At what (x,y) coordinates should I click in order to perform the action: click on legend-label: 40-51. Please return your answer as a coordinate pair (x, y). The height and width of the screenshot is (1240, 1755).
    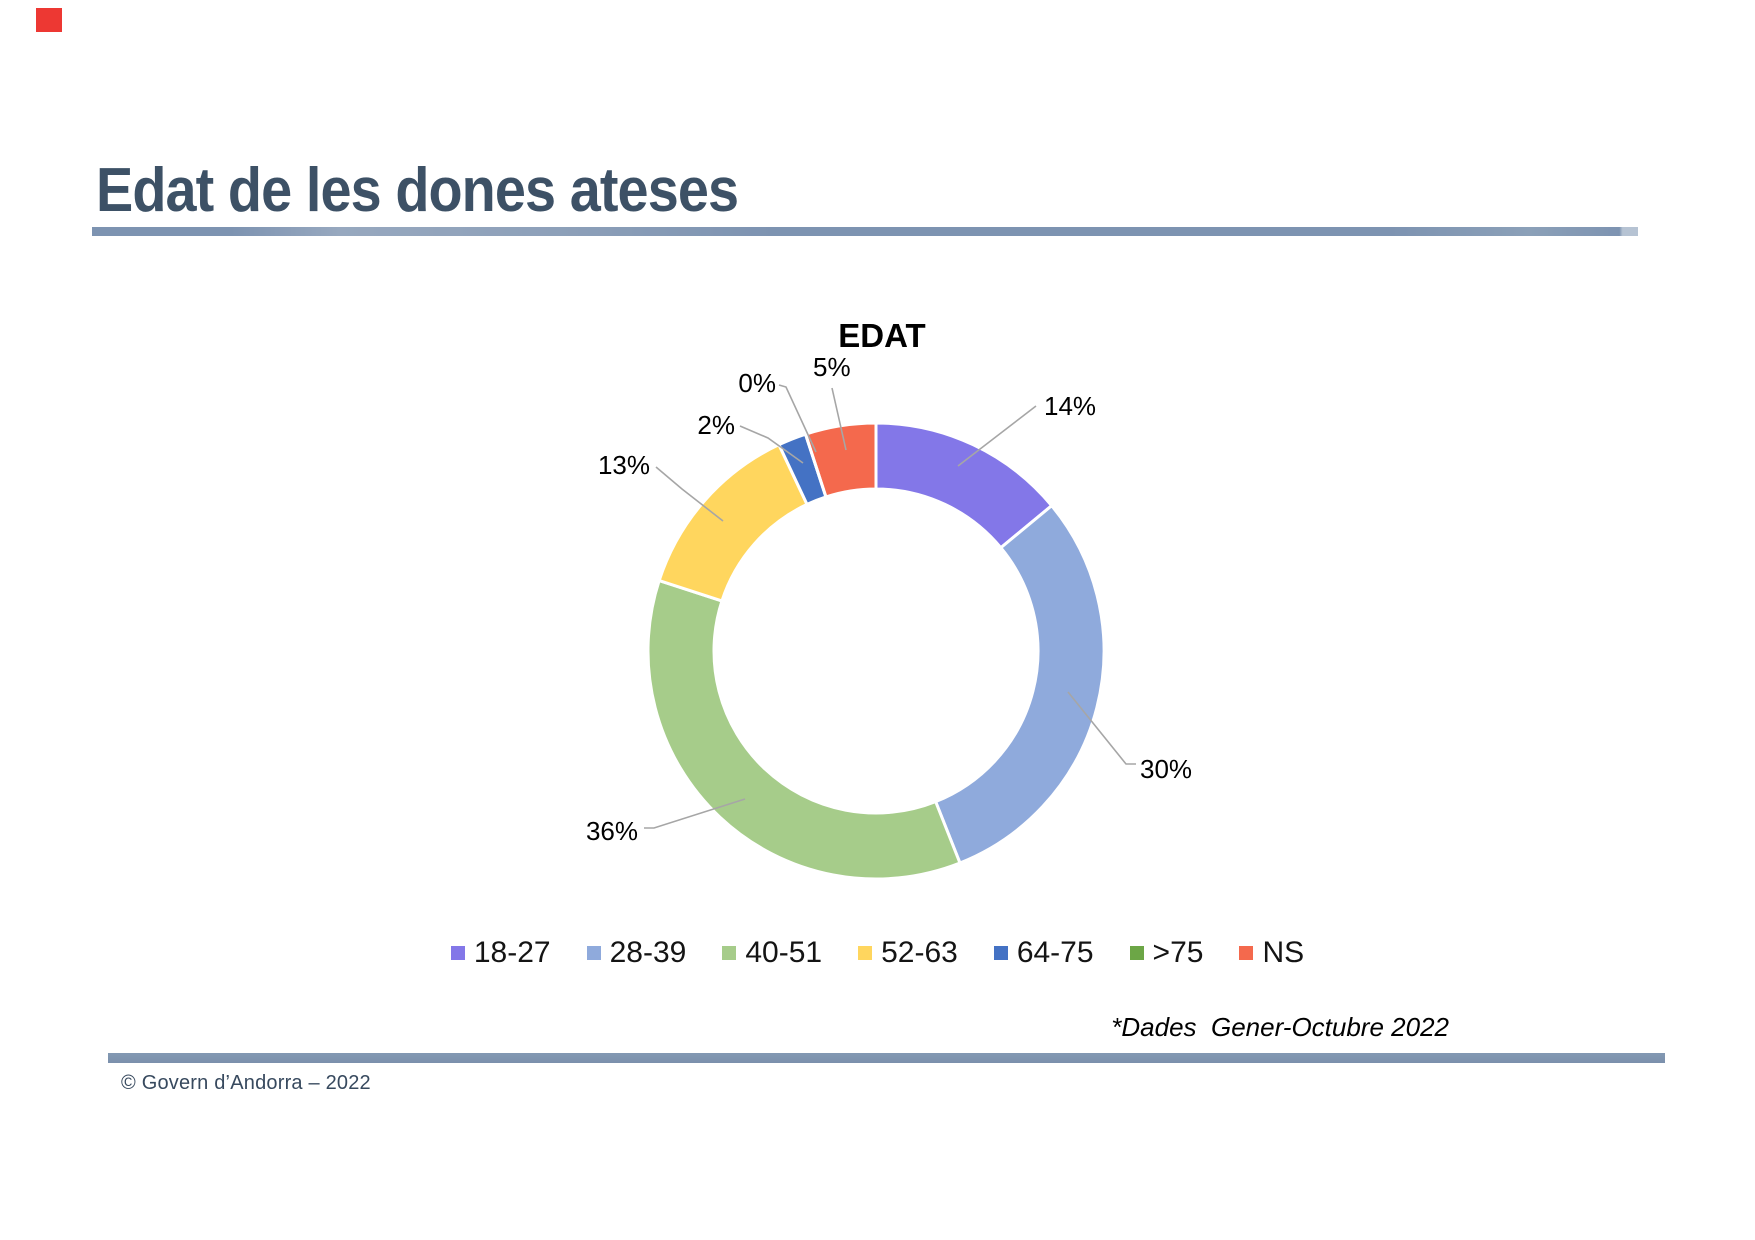
    Looking at the image, I should click on (784, 952).